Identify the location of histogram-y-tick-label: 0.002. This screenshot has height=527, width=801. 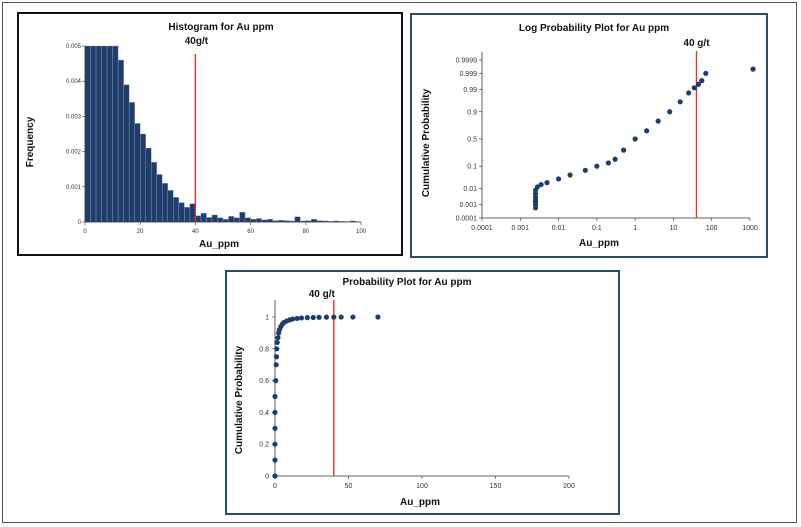
(74, 153).